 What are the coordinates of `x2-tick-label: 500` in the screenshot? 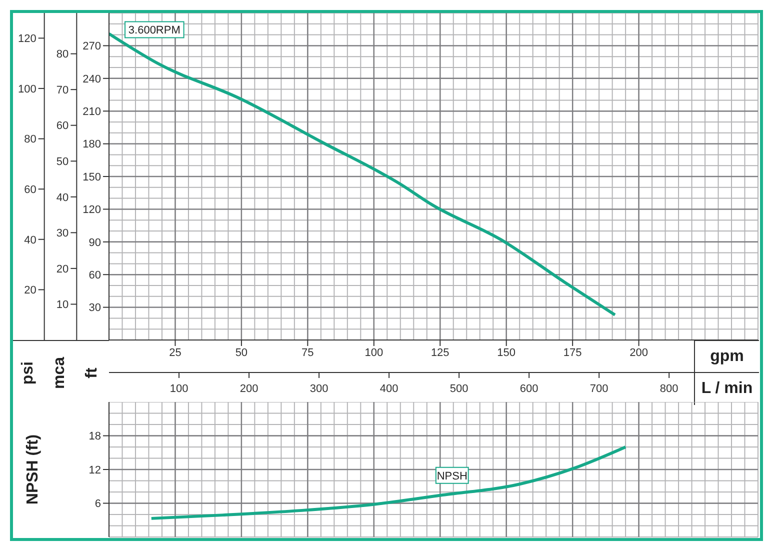 It's located at (459, 389).